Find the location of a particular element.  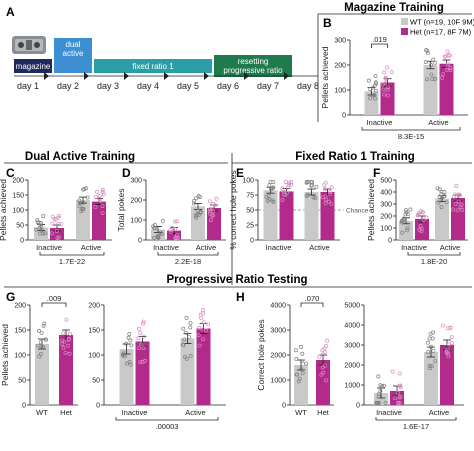

y-axis-label: Total pokes is located at coordinates (121, 210).